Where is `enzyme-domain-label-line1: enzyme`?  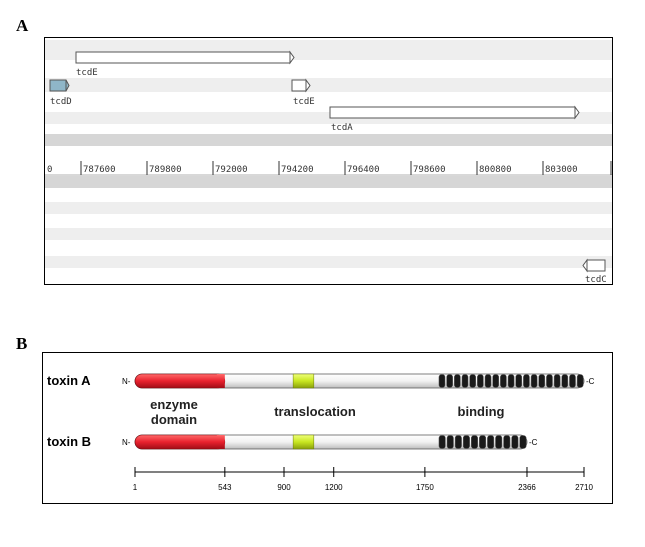 enzyme-domain-label-line1: enzyme is located at coordinates (174, 404).